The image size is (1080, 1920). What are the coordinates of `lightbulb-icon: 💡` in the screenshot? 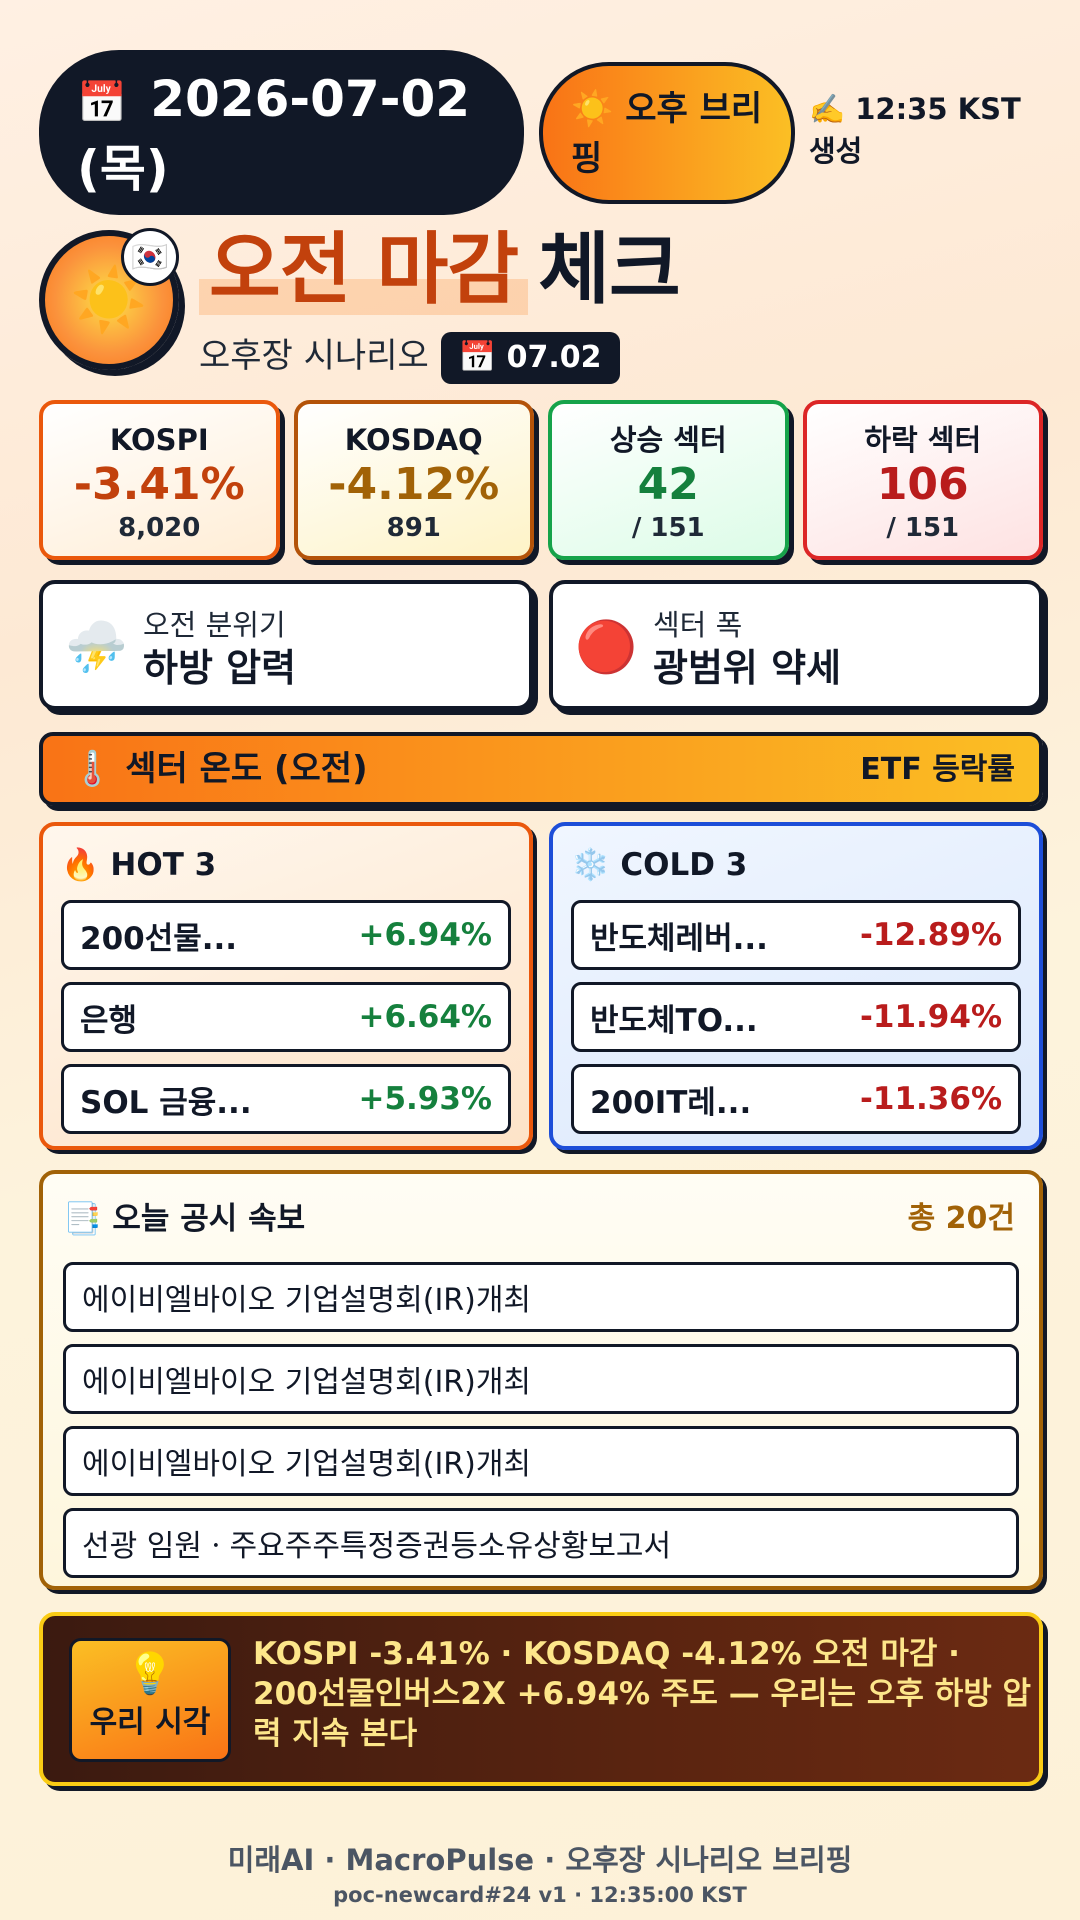 It's located at (150, 1674).